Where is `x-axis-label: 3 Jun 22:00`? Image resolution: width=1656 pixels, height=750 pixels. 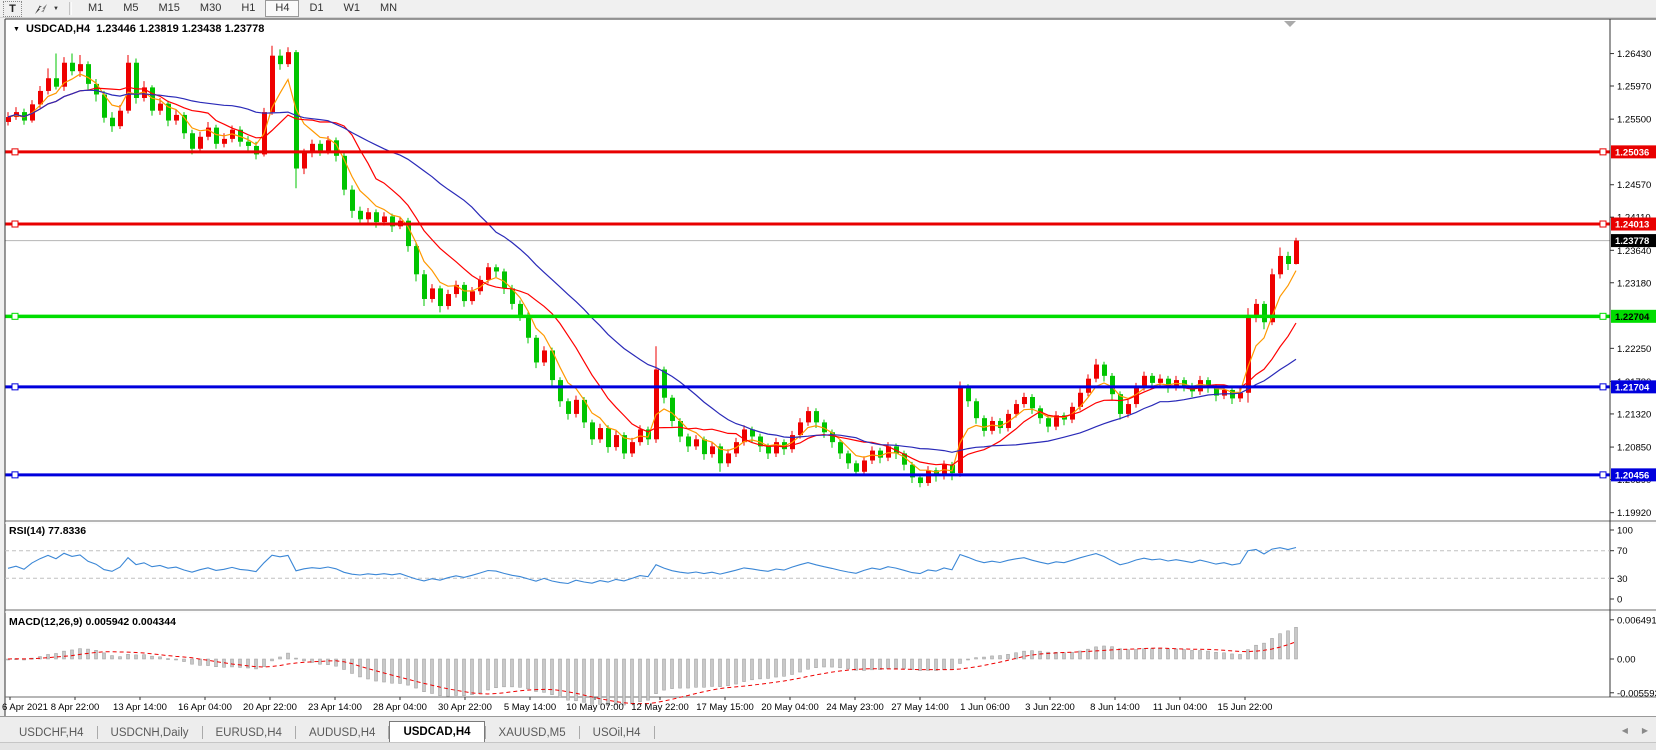 x-axis-label: 3 Jun 22:00 is located at coordinates (1050, 707).